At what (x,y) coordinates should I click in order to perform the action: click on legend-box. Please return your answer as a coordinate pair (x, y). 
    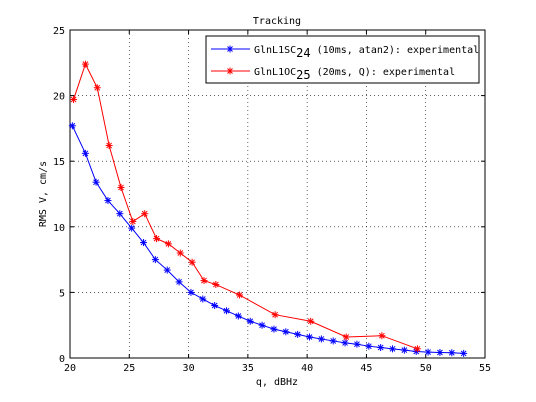
    Looking at the image, I should click on (342, 59).